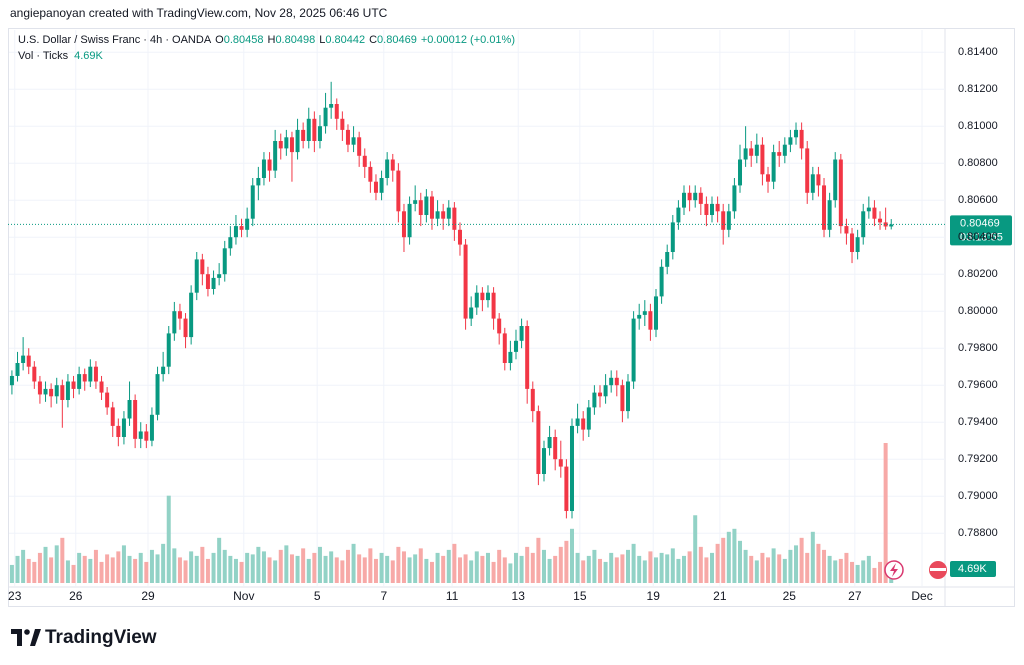 Image resolution: width=1024 pixels, height=665 pixels. What do you see at coordinates (101, 637) in the screenshot?
I see `logo-text: TradingView` at bounding box center [101, 637].